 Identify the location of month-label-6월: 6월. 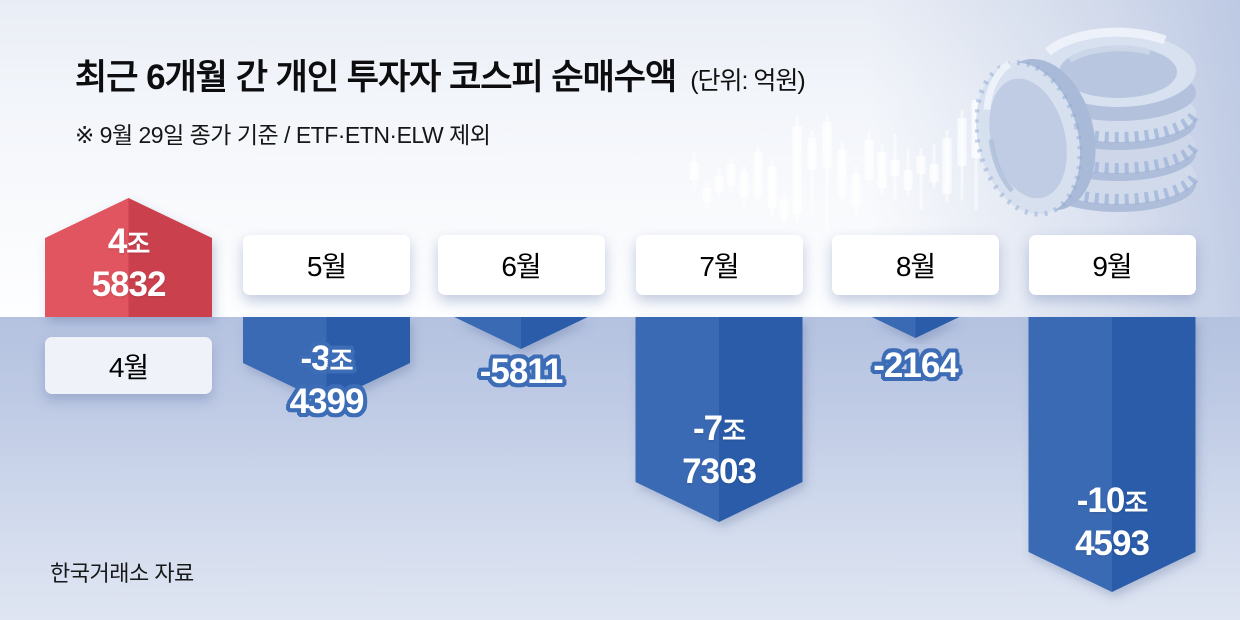
(521, 265).